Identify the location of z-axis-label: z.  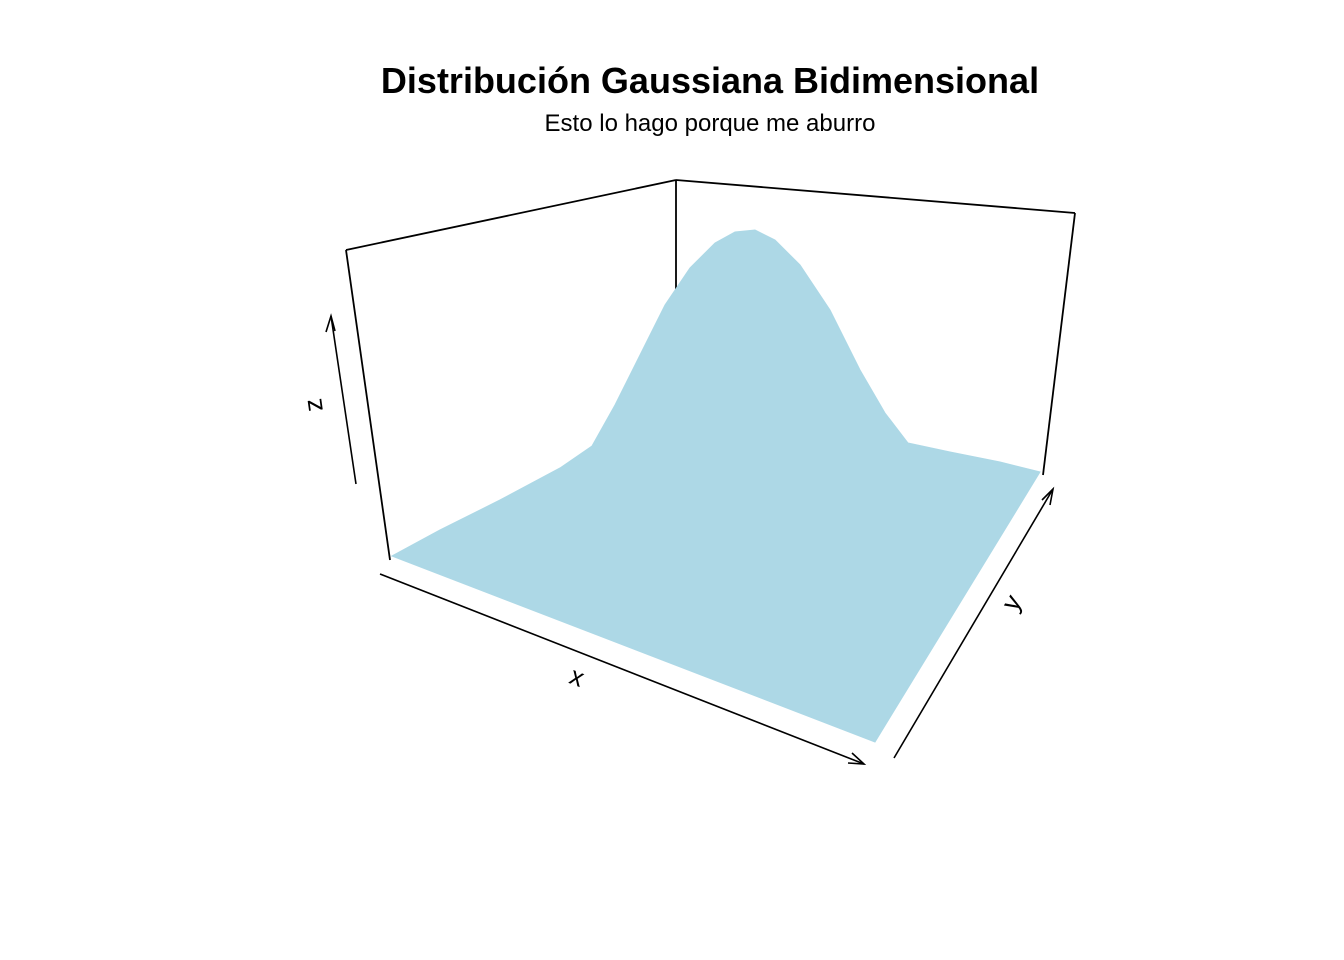
(313, 405).